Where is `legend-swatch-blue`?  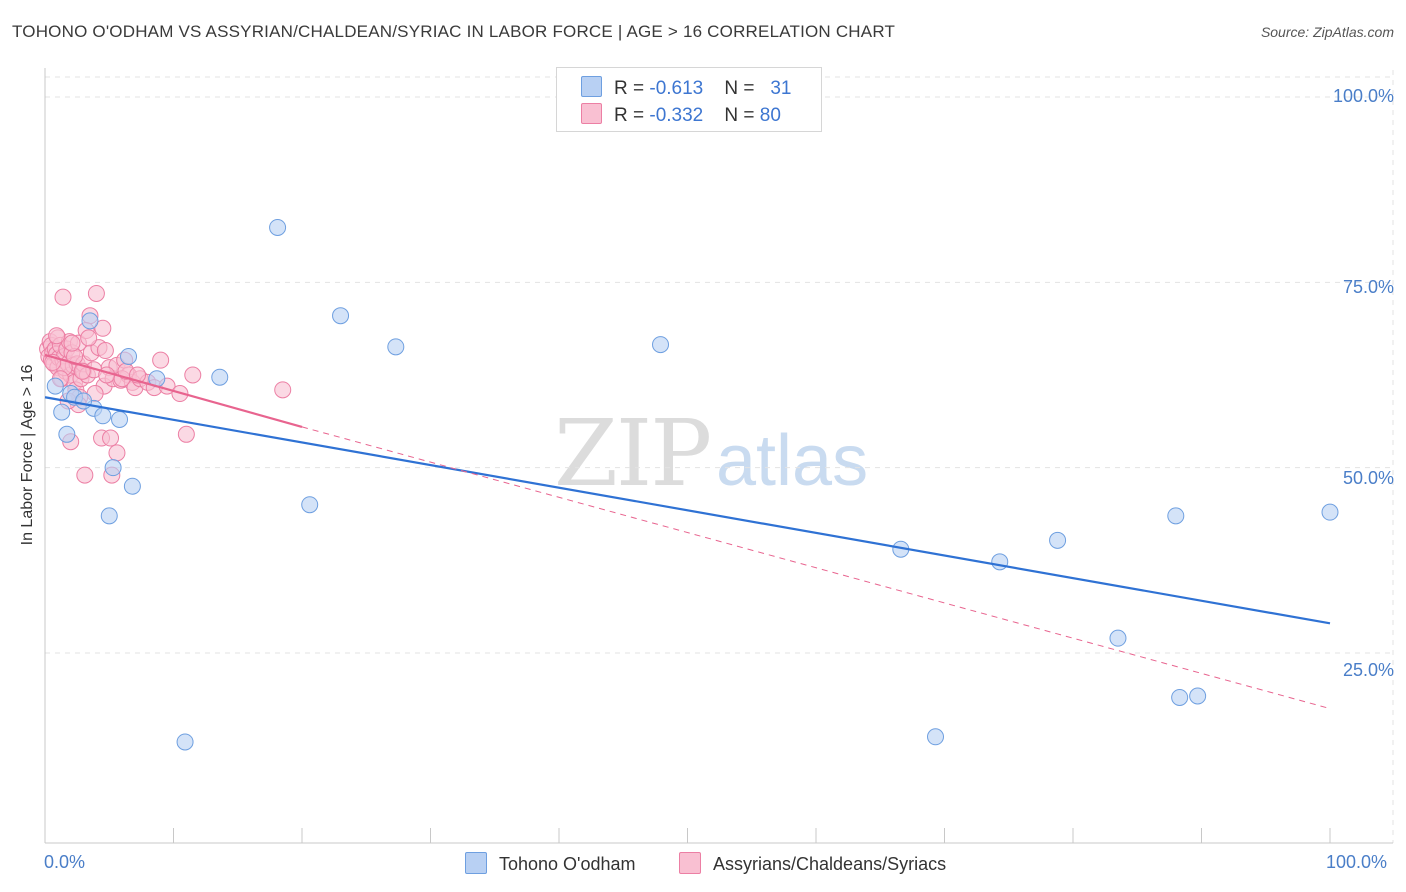 legend-swatch-blue is located at coordinates (591, 86).